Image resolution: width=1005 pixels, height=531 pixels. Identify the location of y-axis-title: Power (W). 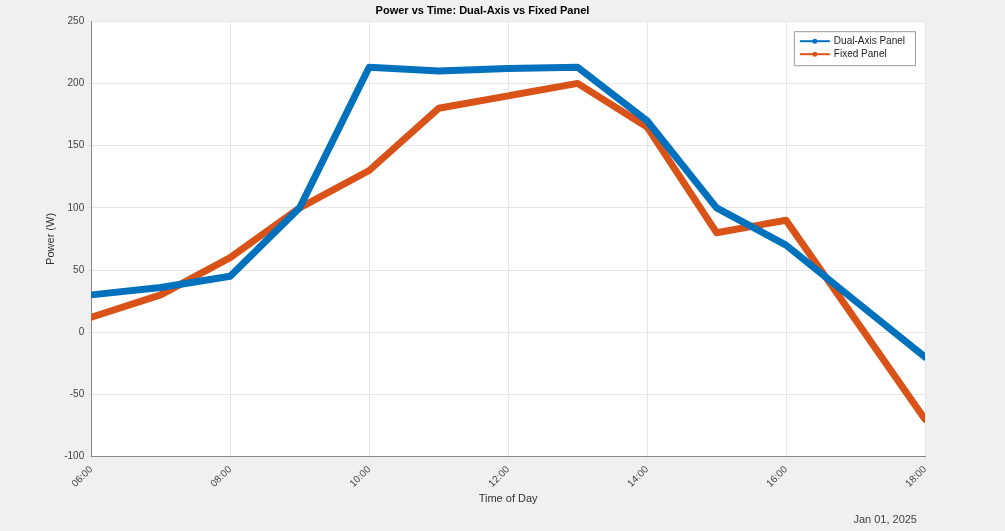
(49, 238).